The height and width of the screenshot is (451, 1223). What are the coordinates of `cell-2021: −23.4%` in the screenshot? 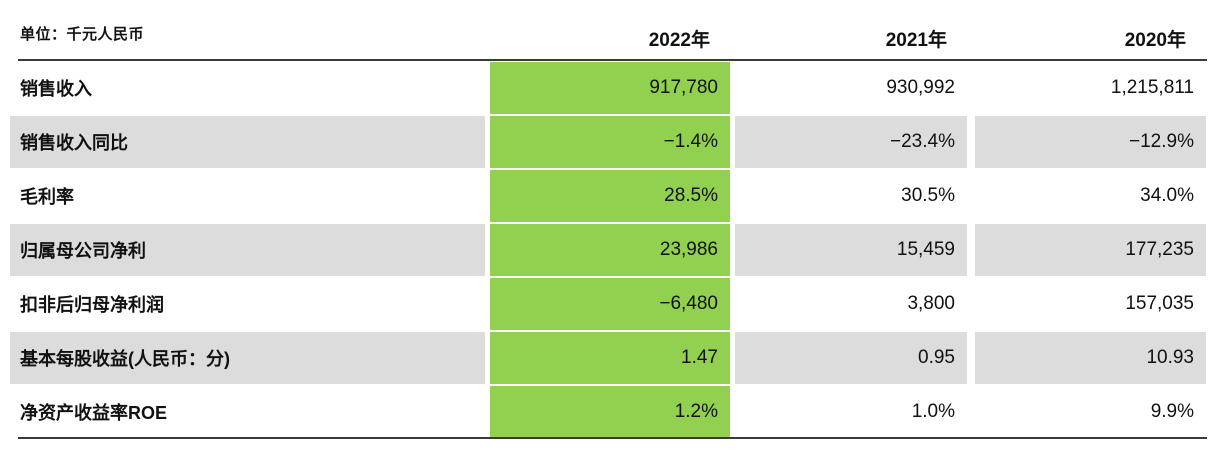 It's located at (851, 142).